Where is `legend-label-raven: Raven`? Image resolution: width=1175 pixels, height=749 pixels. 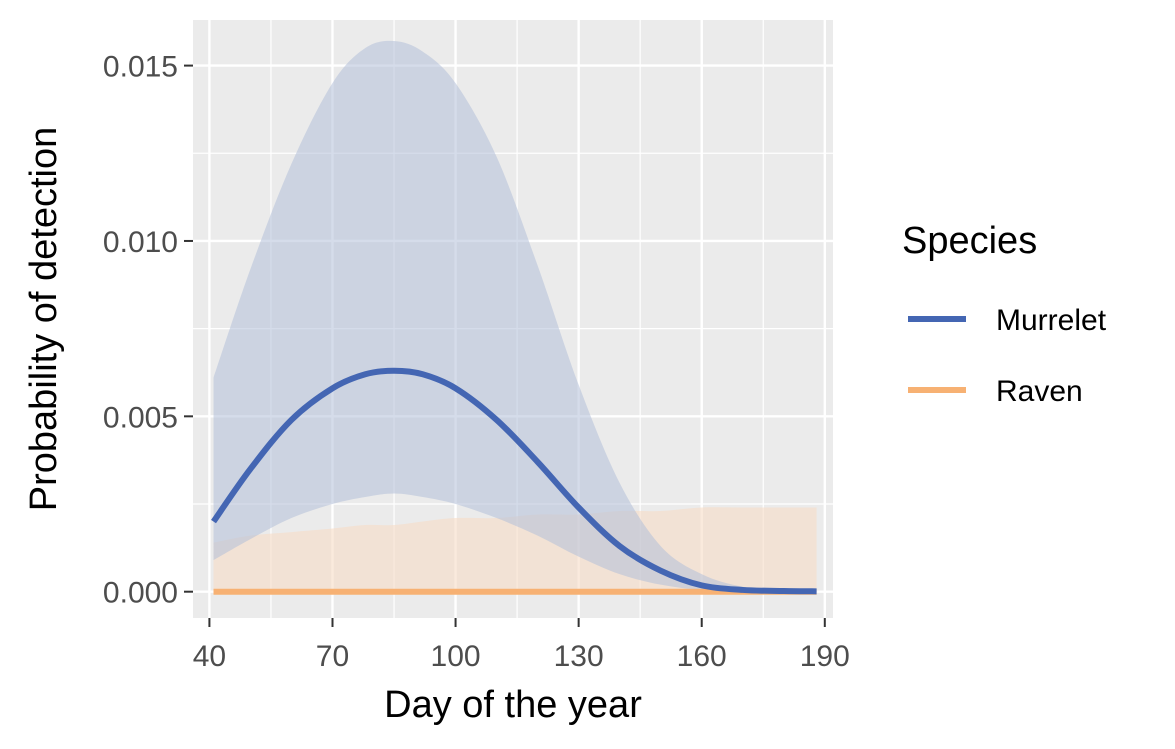 legend-label-raven: Raven is located at coordinates (1039, 391).